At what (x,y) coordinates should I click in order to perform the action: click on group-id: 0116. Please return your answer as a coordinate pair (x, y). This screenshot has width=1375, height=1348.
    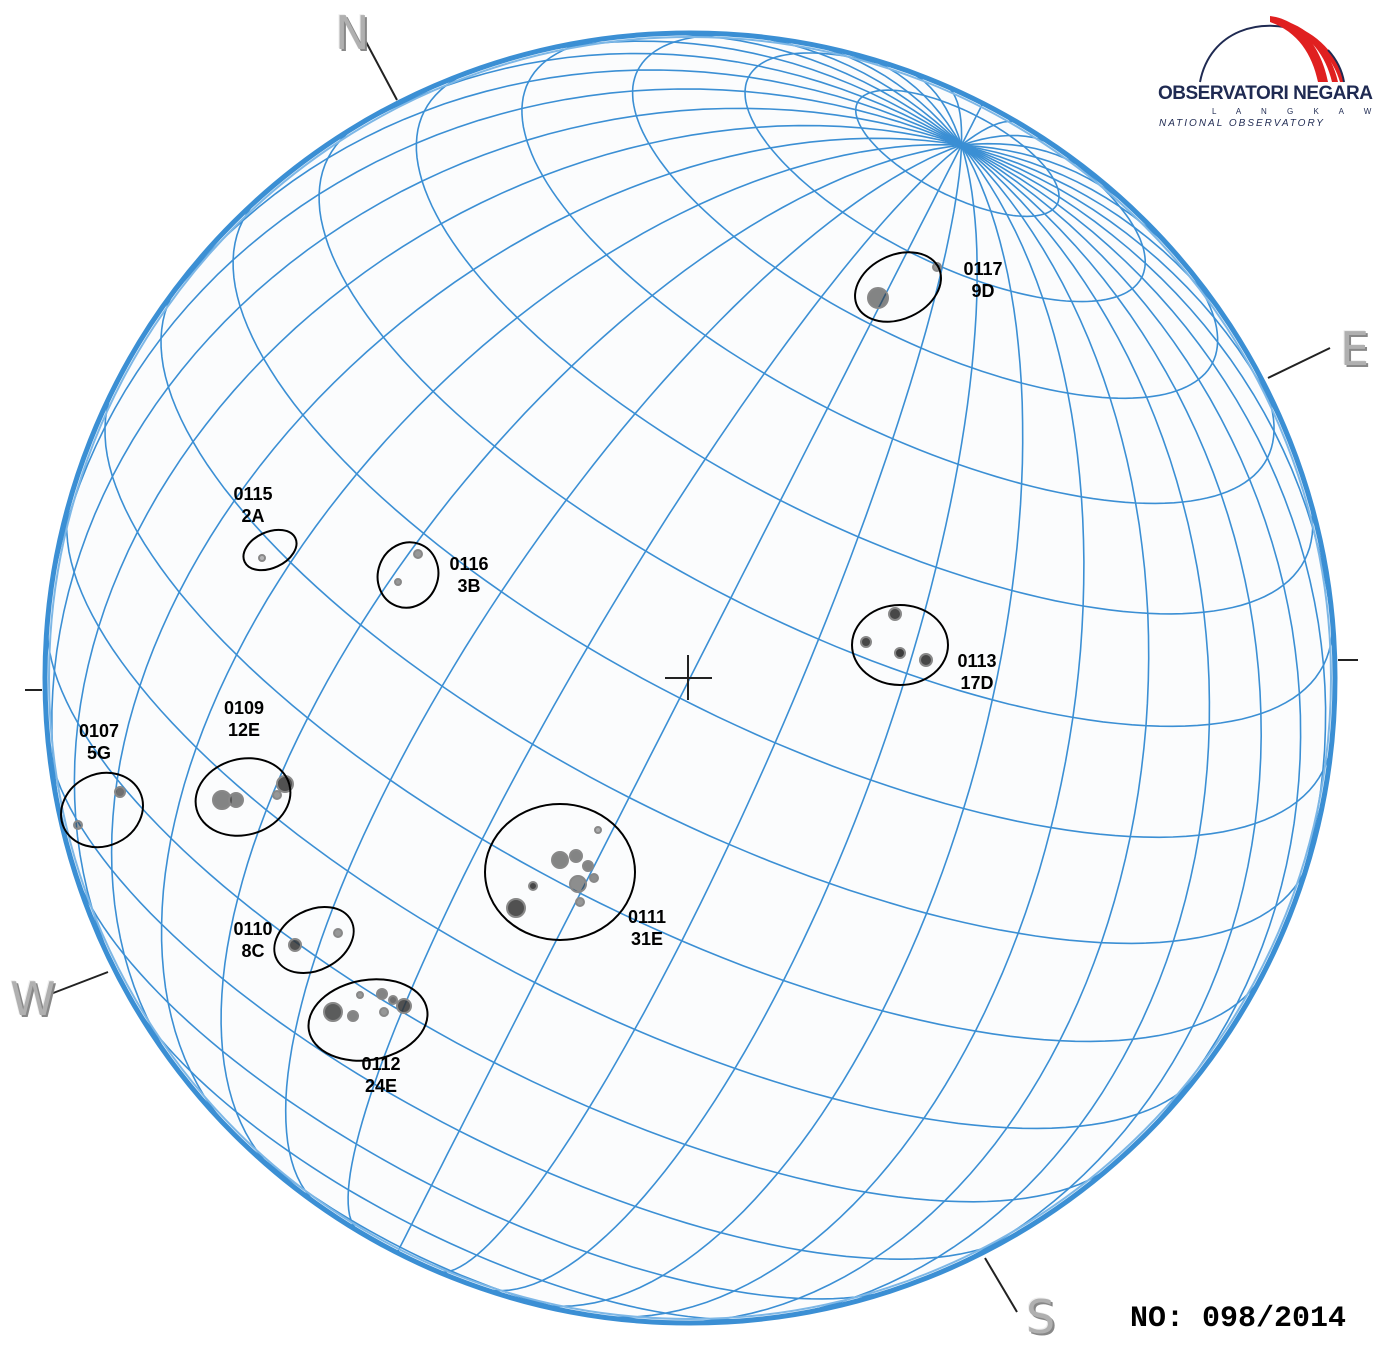
    Looking at the image, I should click on (469, 564).